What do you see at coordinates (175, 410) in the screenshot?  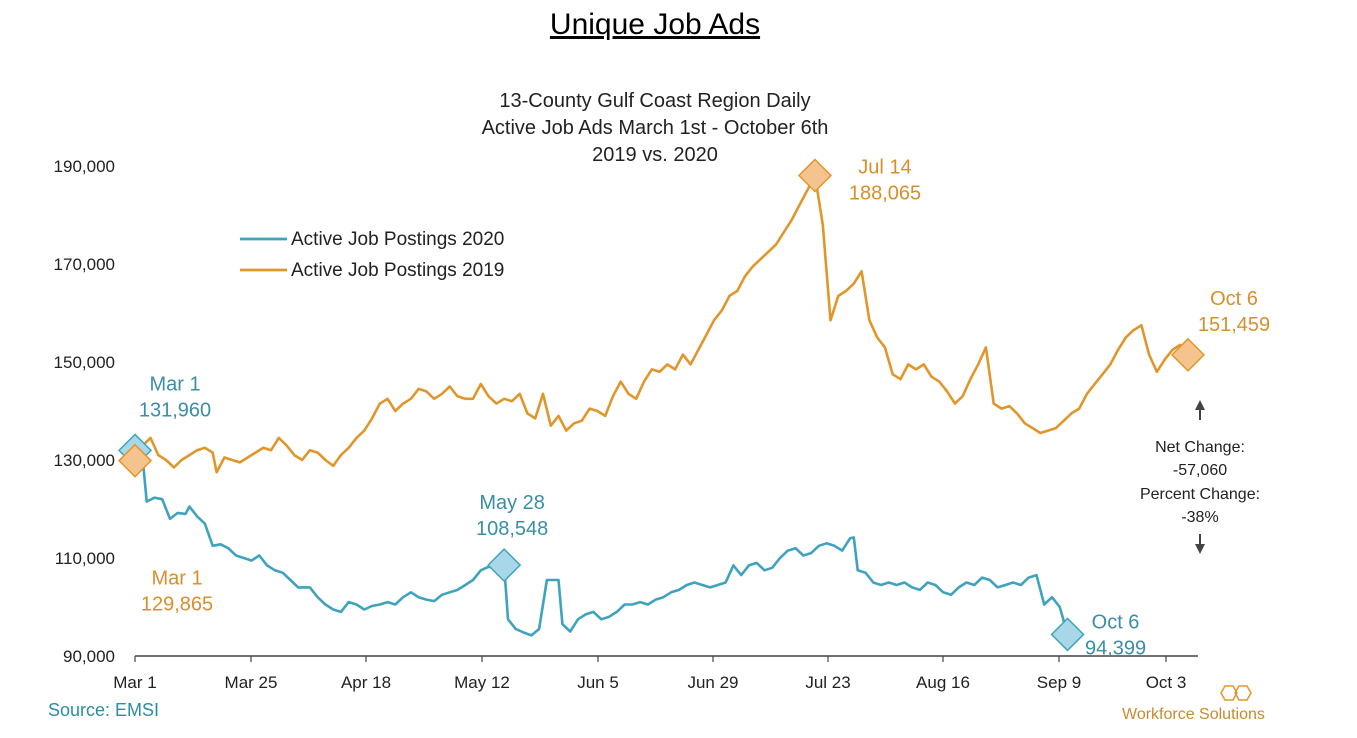 I see `annotation-value-label: 131,960` at bounding box center [175, 410].